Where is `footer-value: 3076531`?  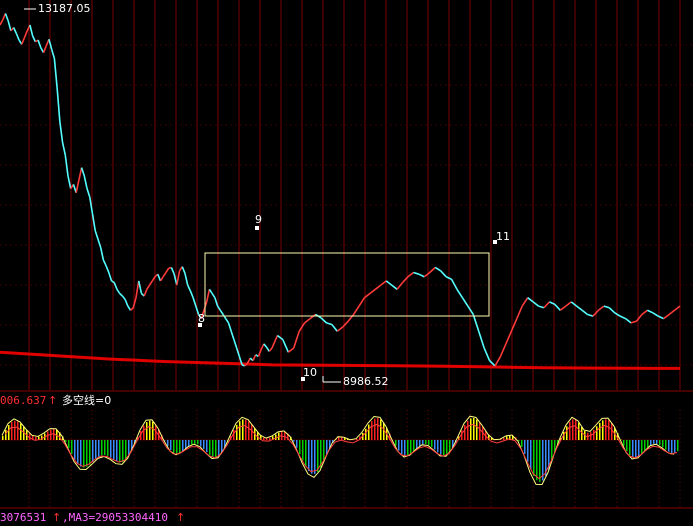
footer-value: 3076531 is located at coordinates (23, 517).